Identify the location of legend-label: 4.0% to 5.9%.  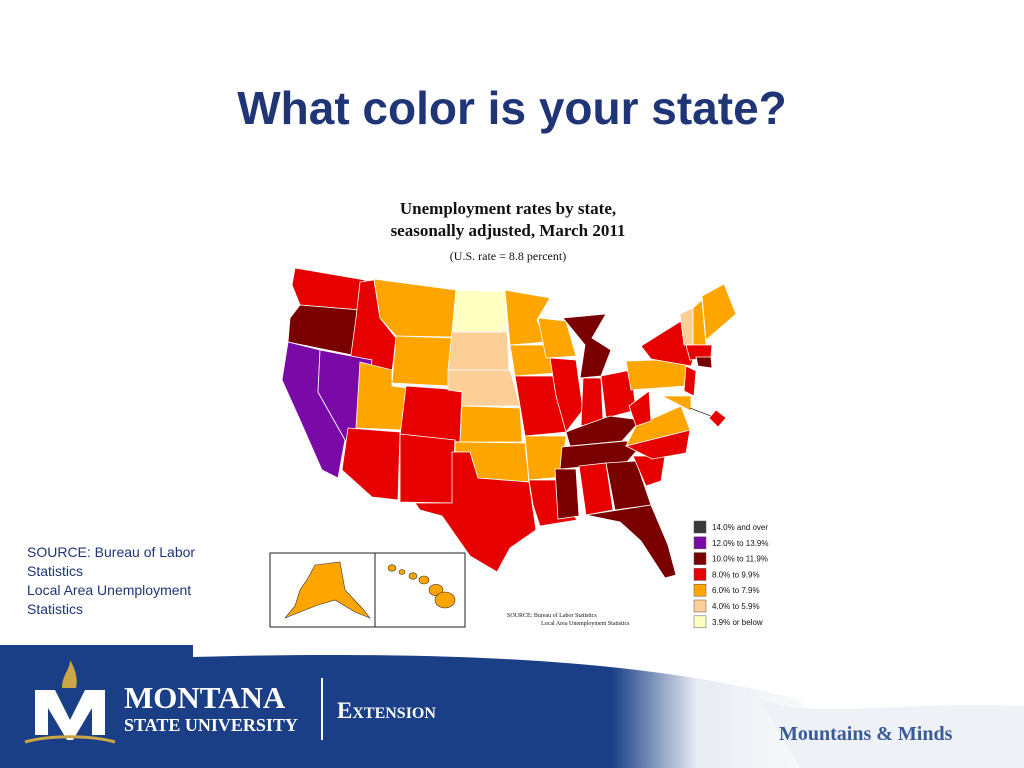
(736, 606).